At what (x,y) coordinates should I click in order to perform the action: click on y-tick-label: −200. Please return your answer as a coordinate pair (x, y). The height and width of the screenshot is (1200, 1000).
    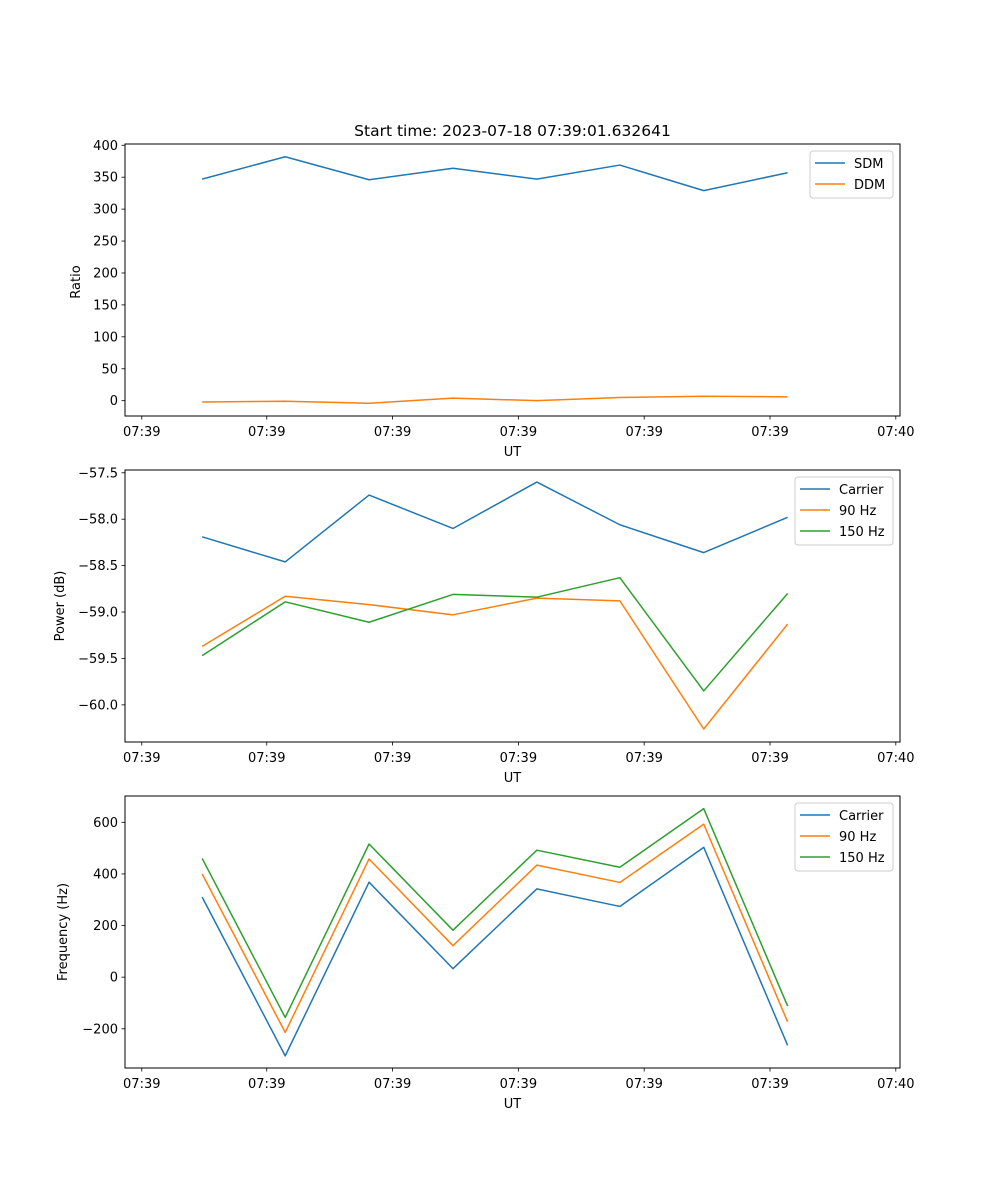
    Looking at the image, I should click on (100, 1029).